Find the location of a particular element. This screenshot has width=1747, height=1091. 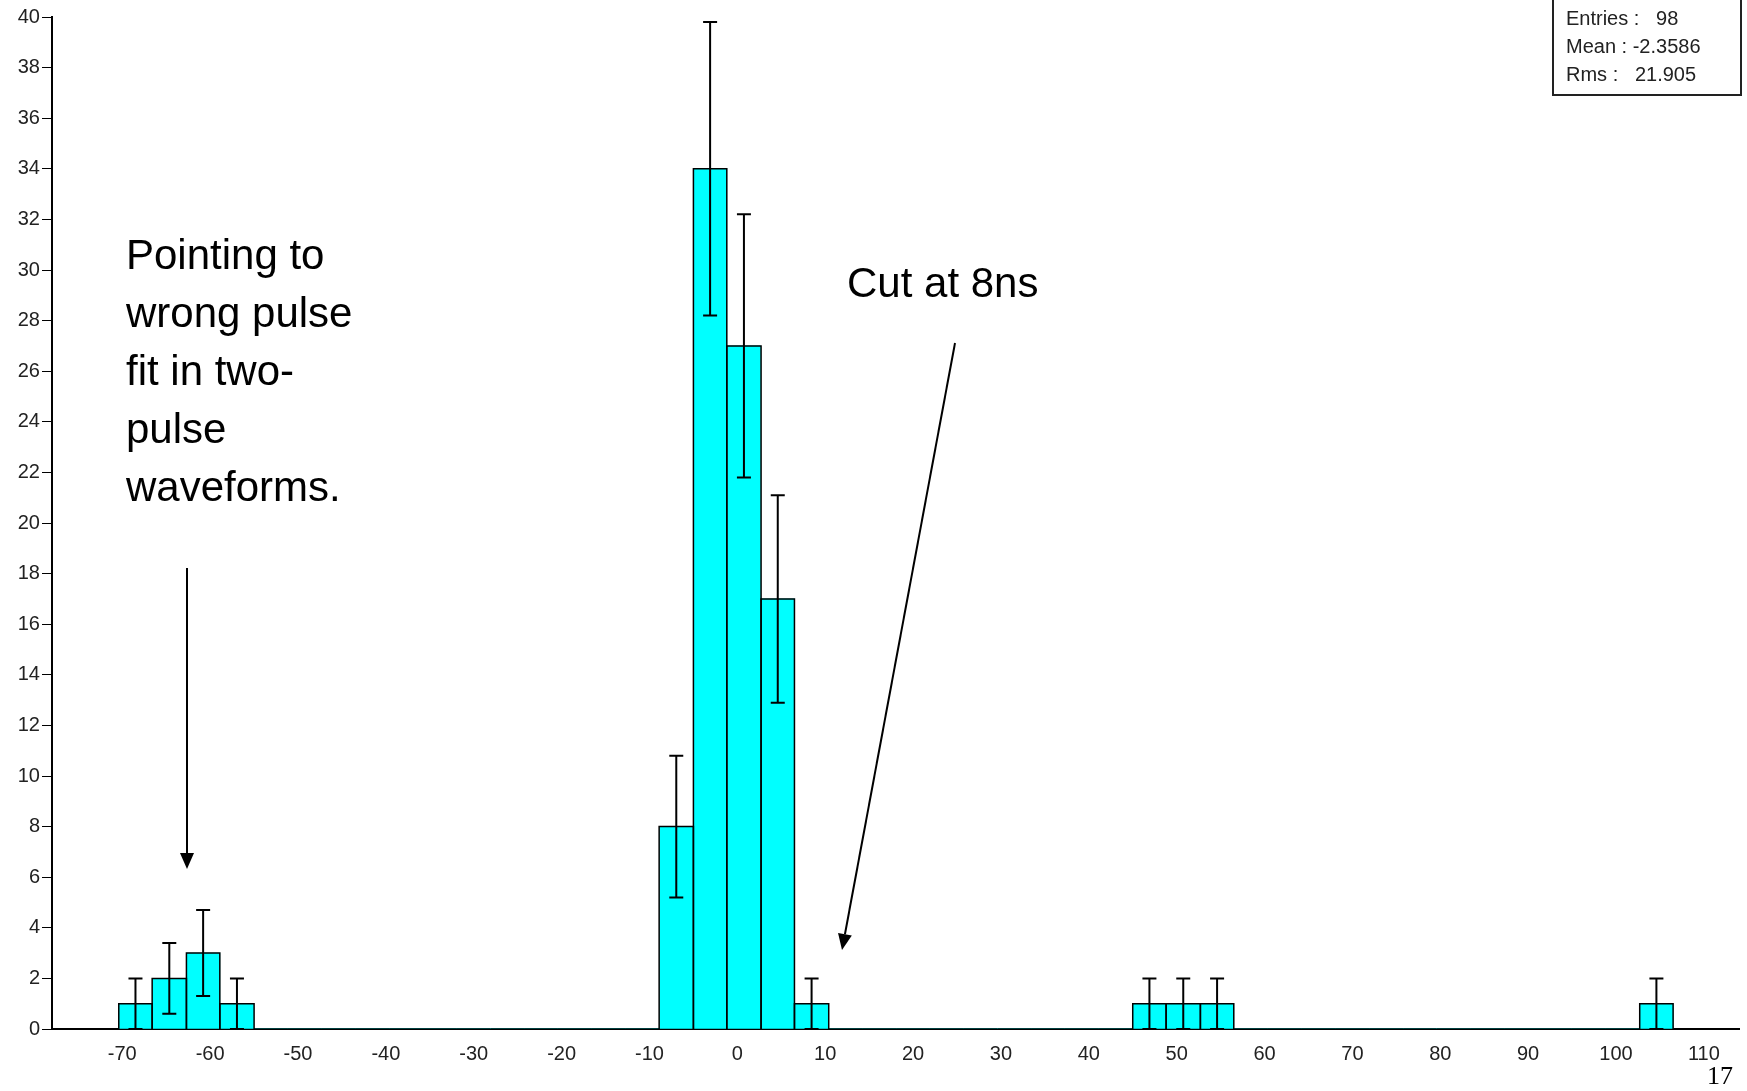

x-tick-label: -20 is located at coordinates (562, 1052).